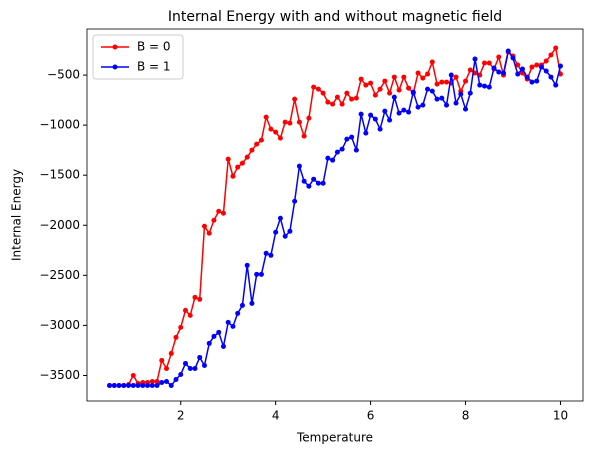 The image size is (592, 455). I want to click on y-tick-label: −2000, so click(59, 225).